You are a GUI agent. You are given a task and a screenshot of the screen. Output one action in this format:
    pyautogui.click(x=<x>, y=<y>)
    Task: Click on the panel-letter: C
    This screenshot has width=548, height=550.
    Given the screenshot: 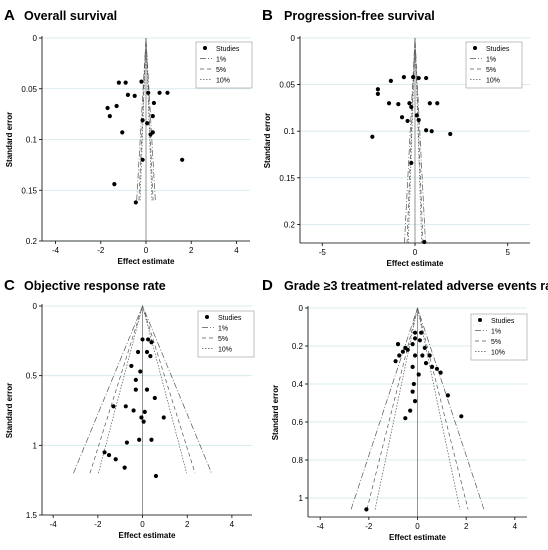 What is the action you would take?
    pyautogui.click(x=9, y=285)
    